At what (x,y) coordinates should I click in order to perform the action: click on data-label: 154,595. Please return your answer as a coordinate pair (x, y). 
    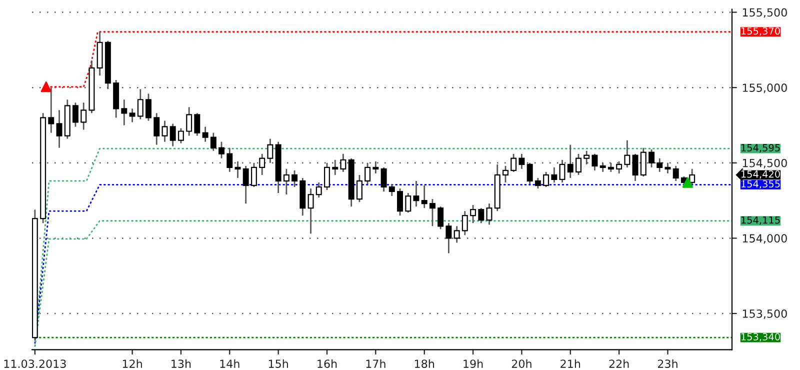
    Looking at the image, I should click on (760, 148).